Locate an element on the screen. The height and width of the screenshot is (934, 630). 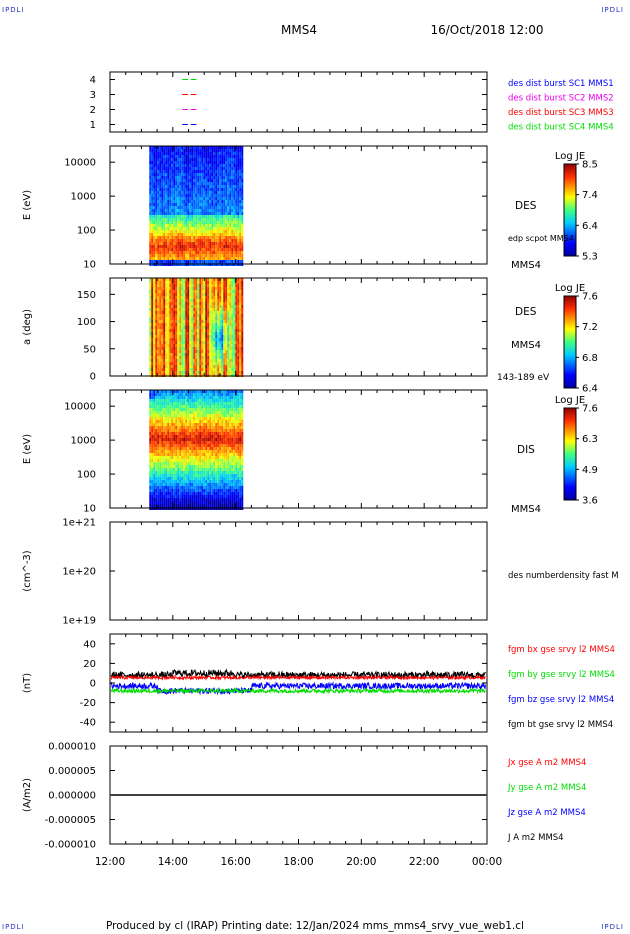
y-tick-label: 2 is located at coordinates (93, 110).